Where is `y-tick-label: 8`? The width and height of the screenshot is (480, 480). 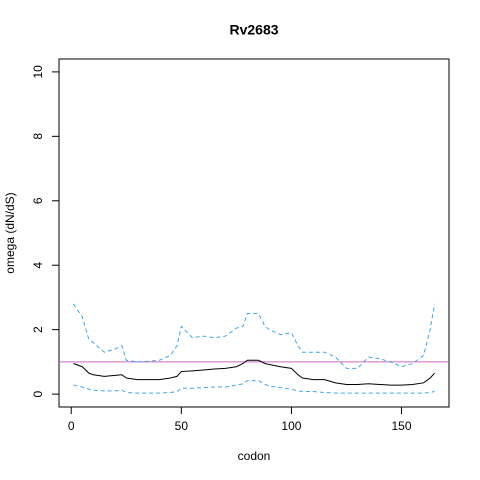 y-tick-label: 8 is located at coordinates (38, 136).